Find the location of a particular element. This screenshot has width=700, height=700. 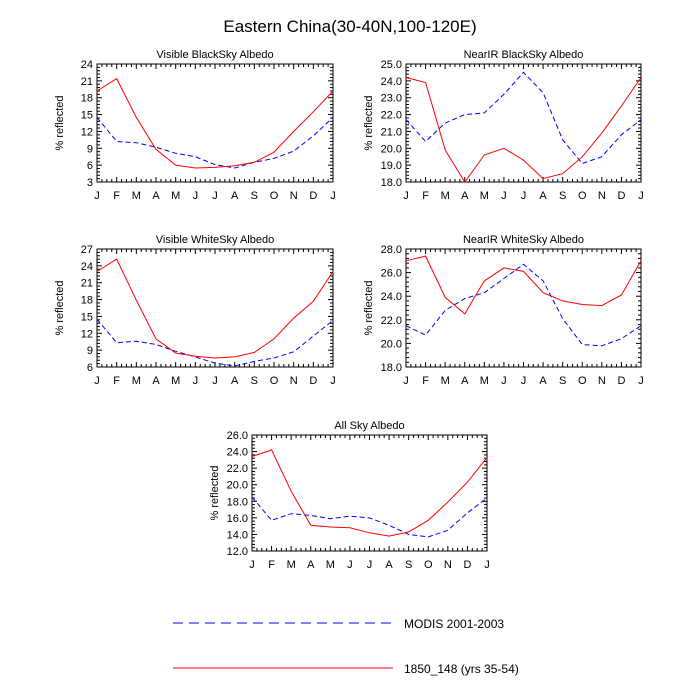

y-tick-label: 12.0 is located at coordinates (237, 552).